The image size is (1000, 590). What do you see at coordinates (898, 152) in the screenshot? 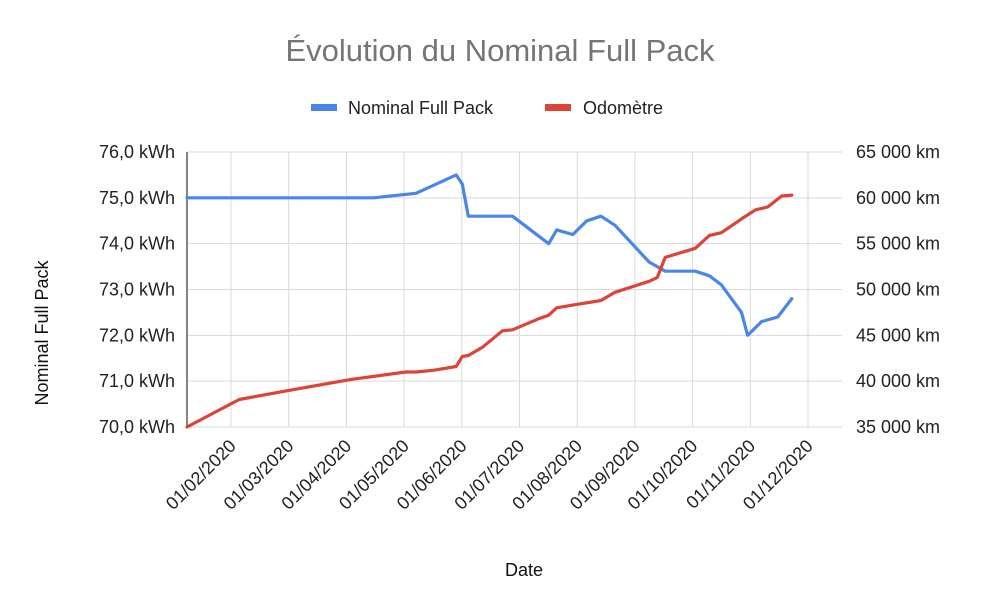
I see `y-right-tick-label: 65 000 km` at bounding box center [898, 152].